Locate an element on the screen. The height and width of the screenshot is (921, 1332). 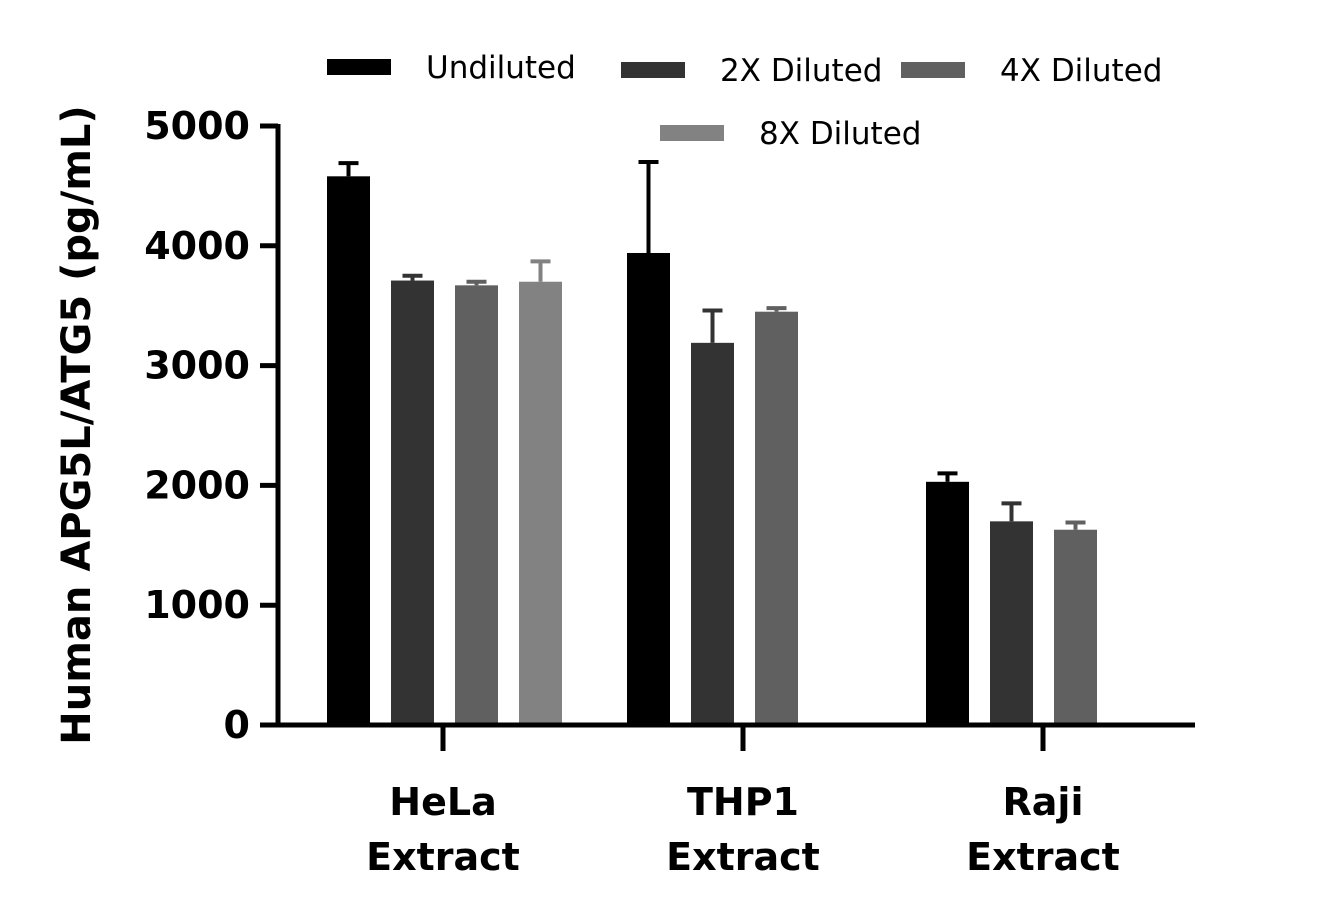
x-tick-label: HeLa is located at coordinates (442, 802).